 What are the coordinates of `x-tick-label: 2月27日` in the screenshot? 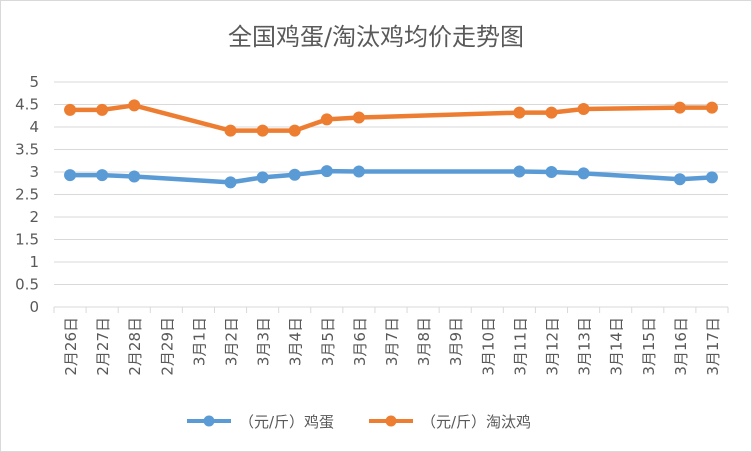 It's located at (103, 346).